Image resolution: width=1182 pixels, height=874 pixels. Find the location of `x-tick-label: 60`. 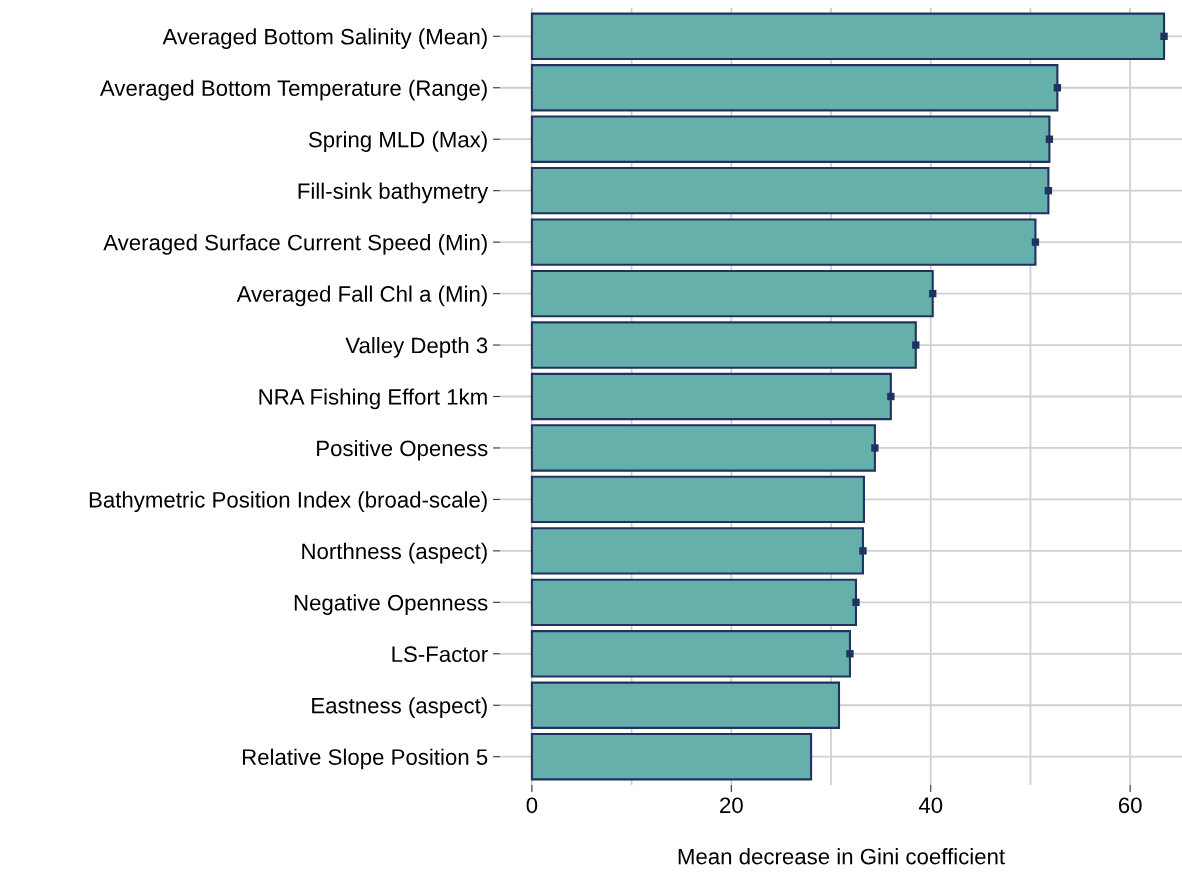

x-tick-label: 60 is located at coordinates (1130, 805).